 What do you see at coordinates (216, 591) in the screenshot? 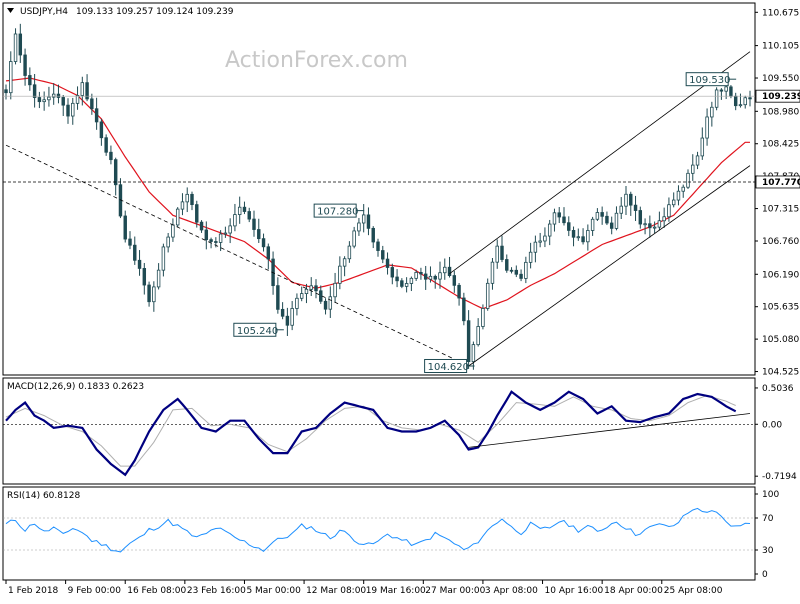
I see `time-tick-label: 23 Feb 16:00` at bounding box center [216, 591].